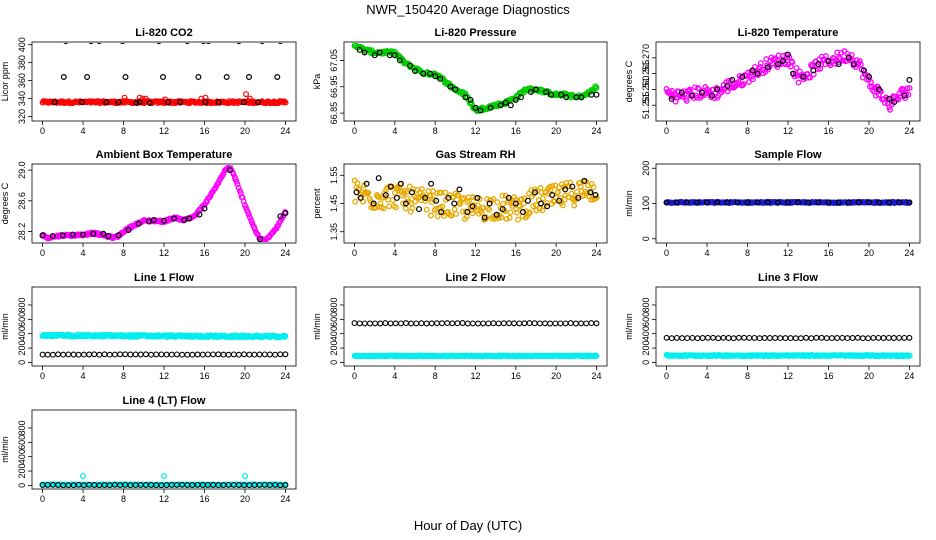 This screenshot has width=936, height=540. What do you see at coordinates (22, 348) in the screenshot?
I see `y-tick-label: 200` at bounding box center [22, 348].